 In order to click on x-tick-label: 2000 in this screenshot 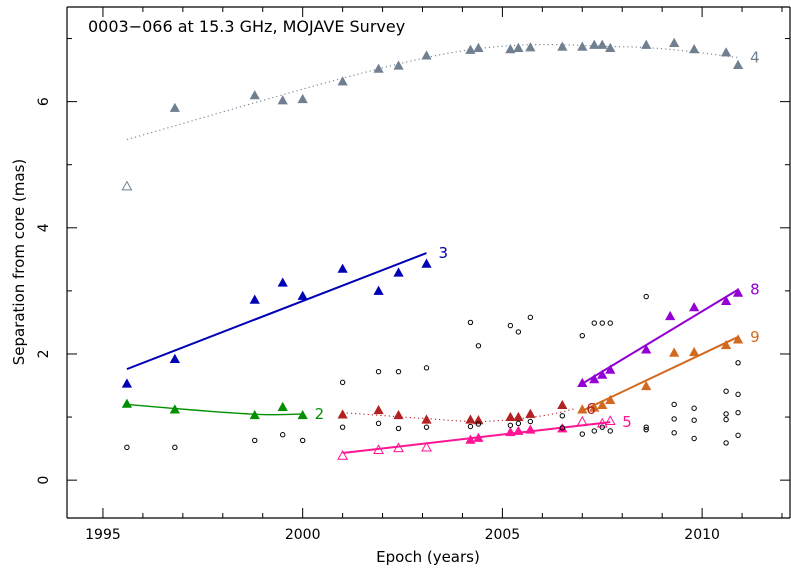, I will do `click(303, 535)`.